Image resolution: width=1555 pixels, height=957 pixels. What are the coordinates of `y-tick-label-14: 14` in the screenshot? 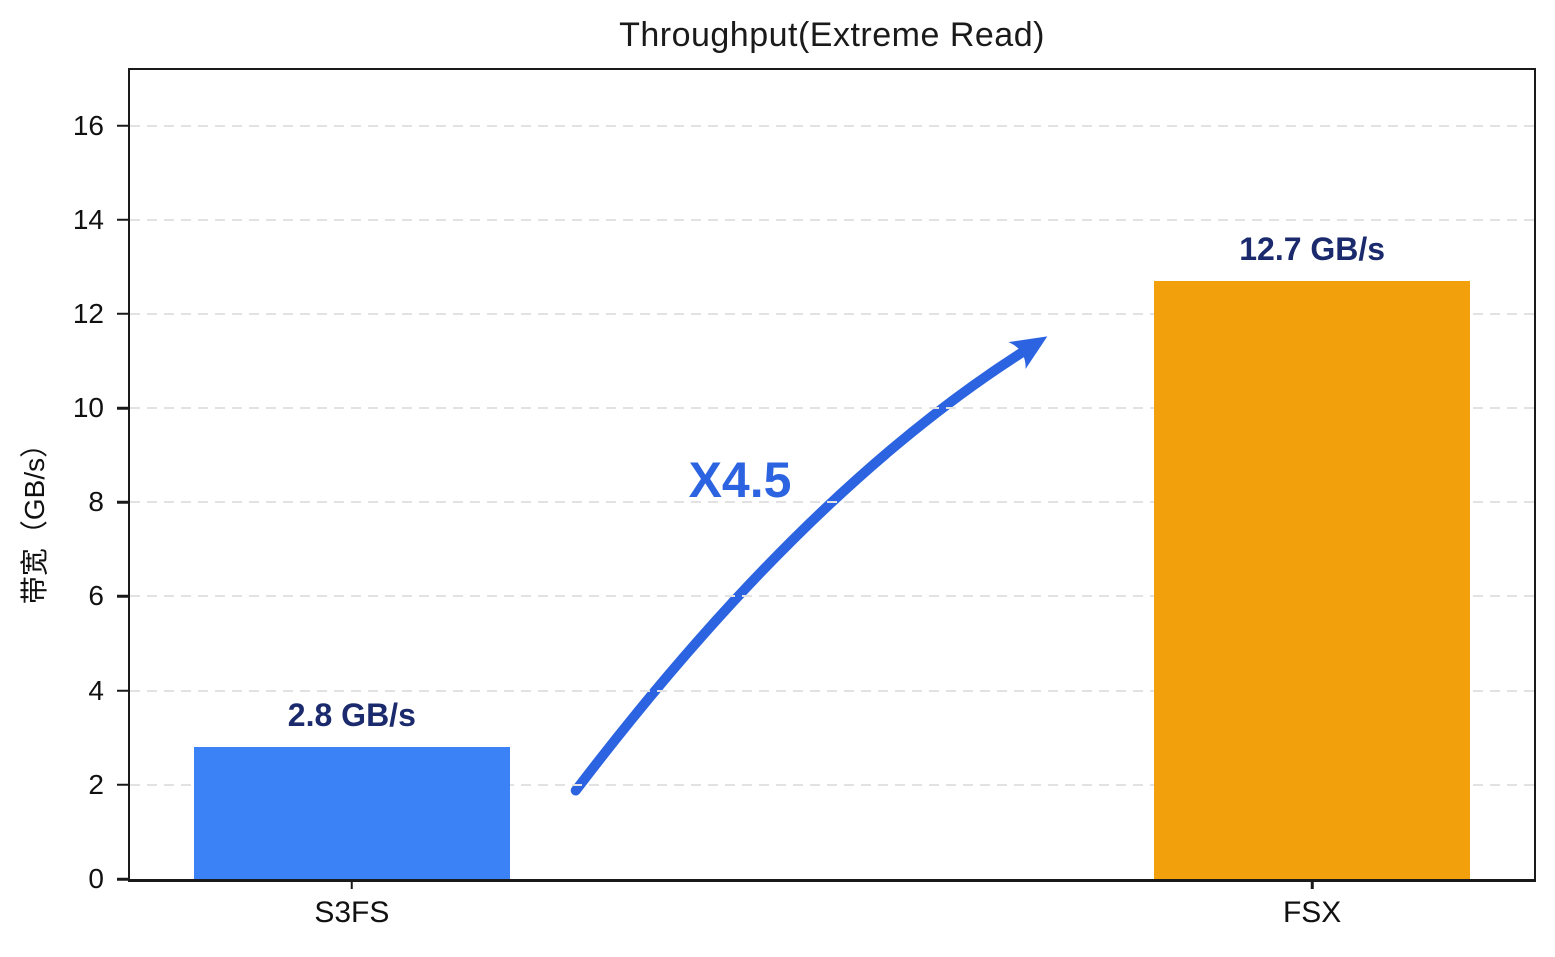 It's located at (88, 219).